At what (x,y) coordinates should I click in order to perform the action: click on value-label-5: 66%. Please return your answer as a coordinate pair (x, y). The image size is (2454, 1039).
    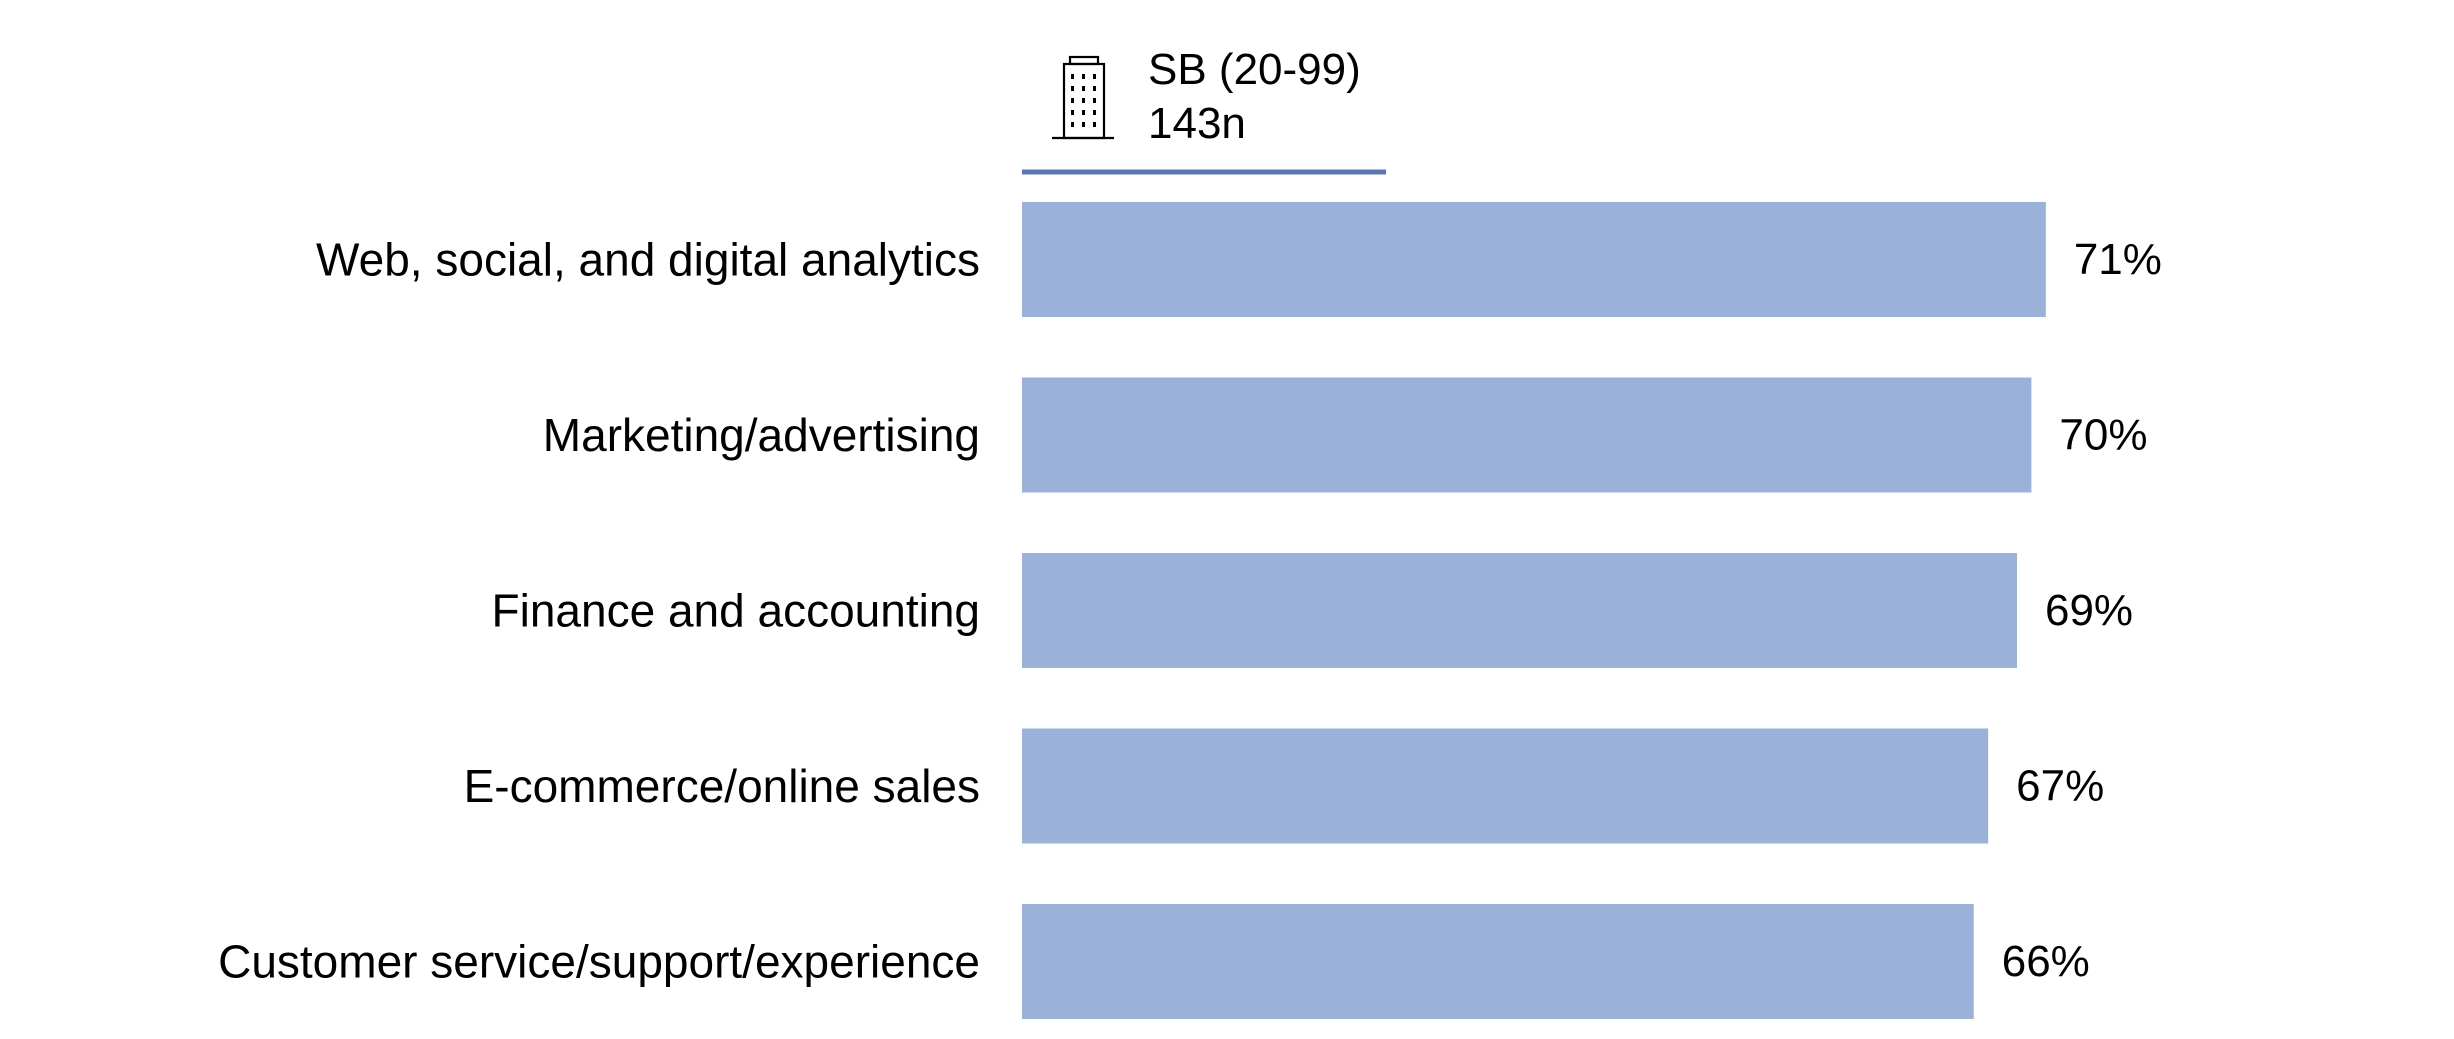
    Looking at the image, I should click on (2046, 961).